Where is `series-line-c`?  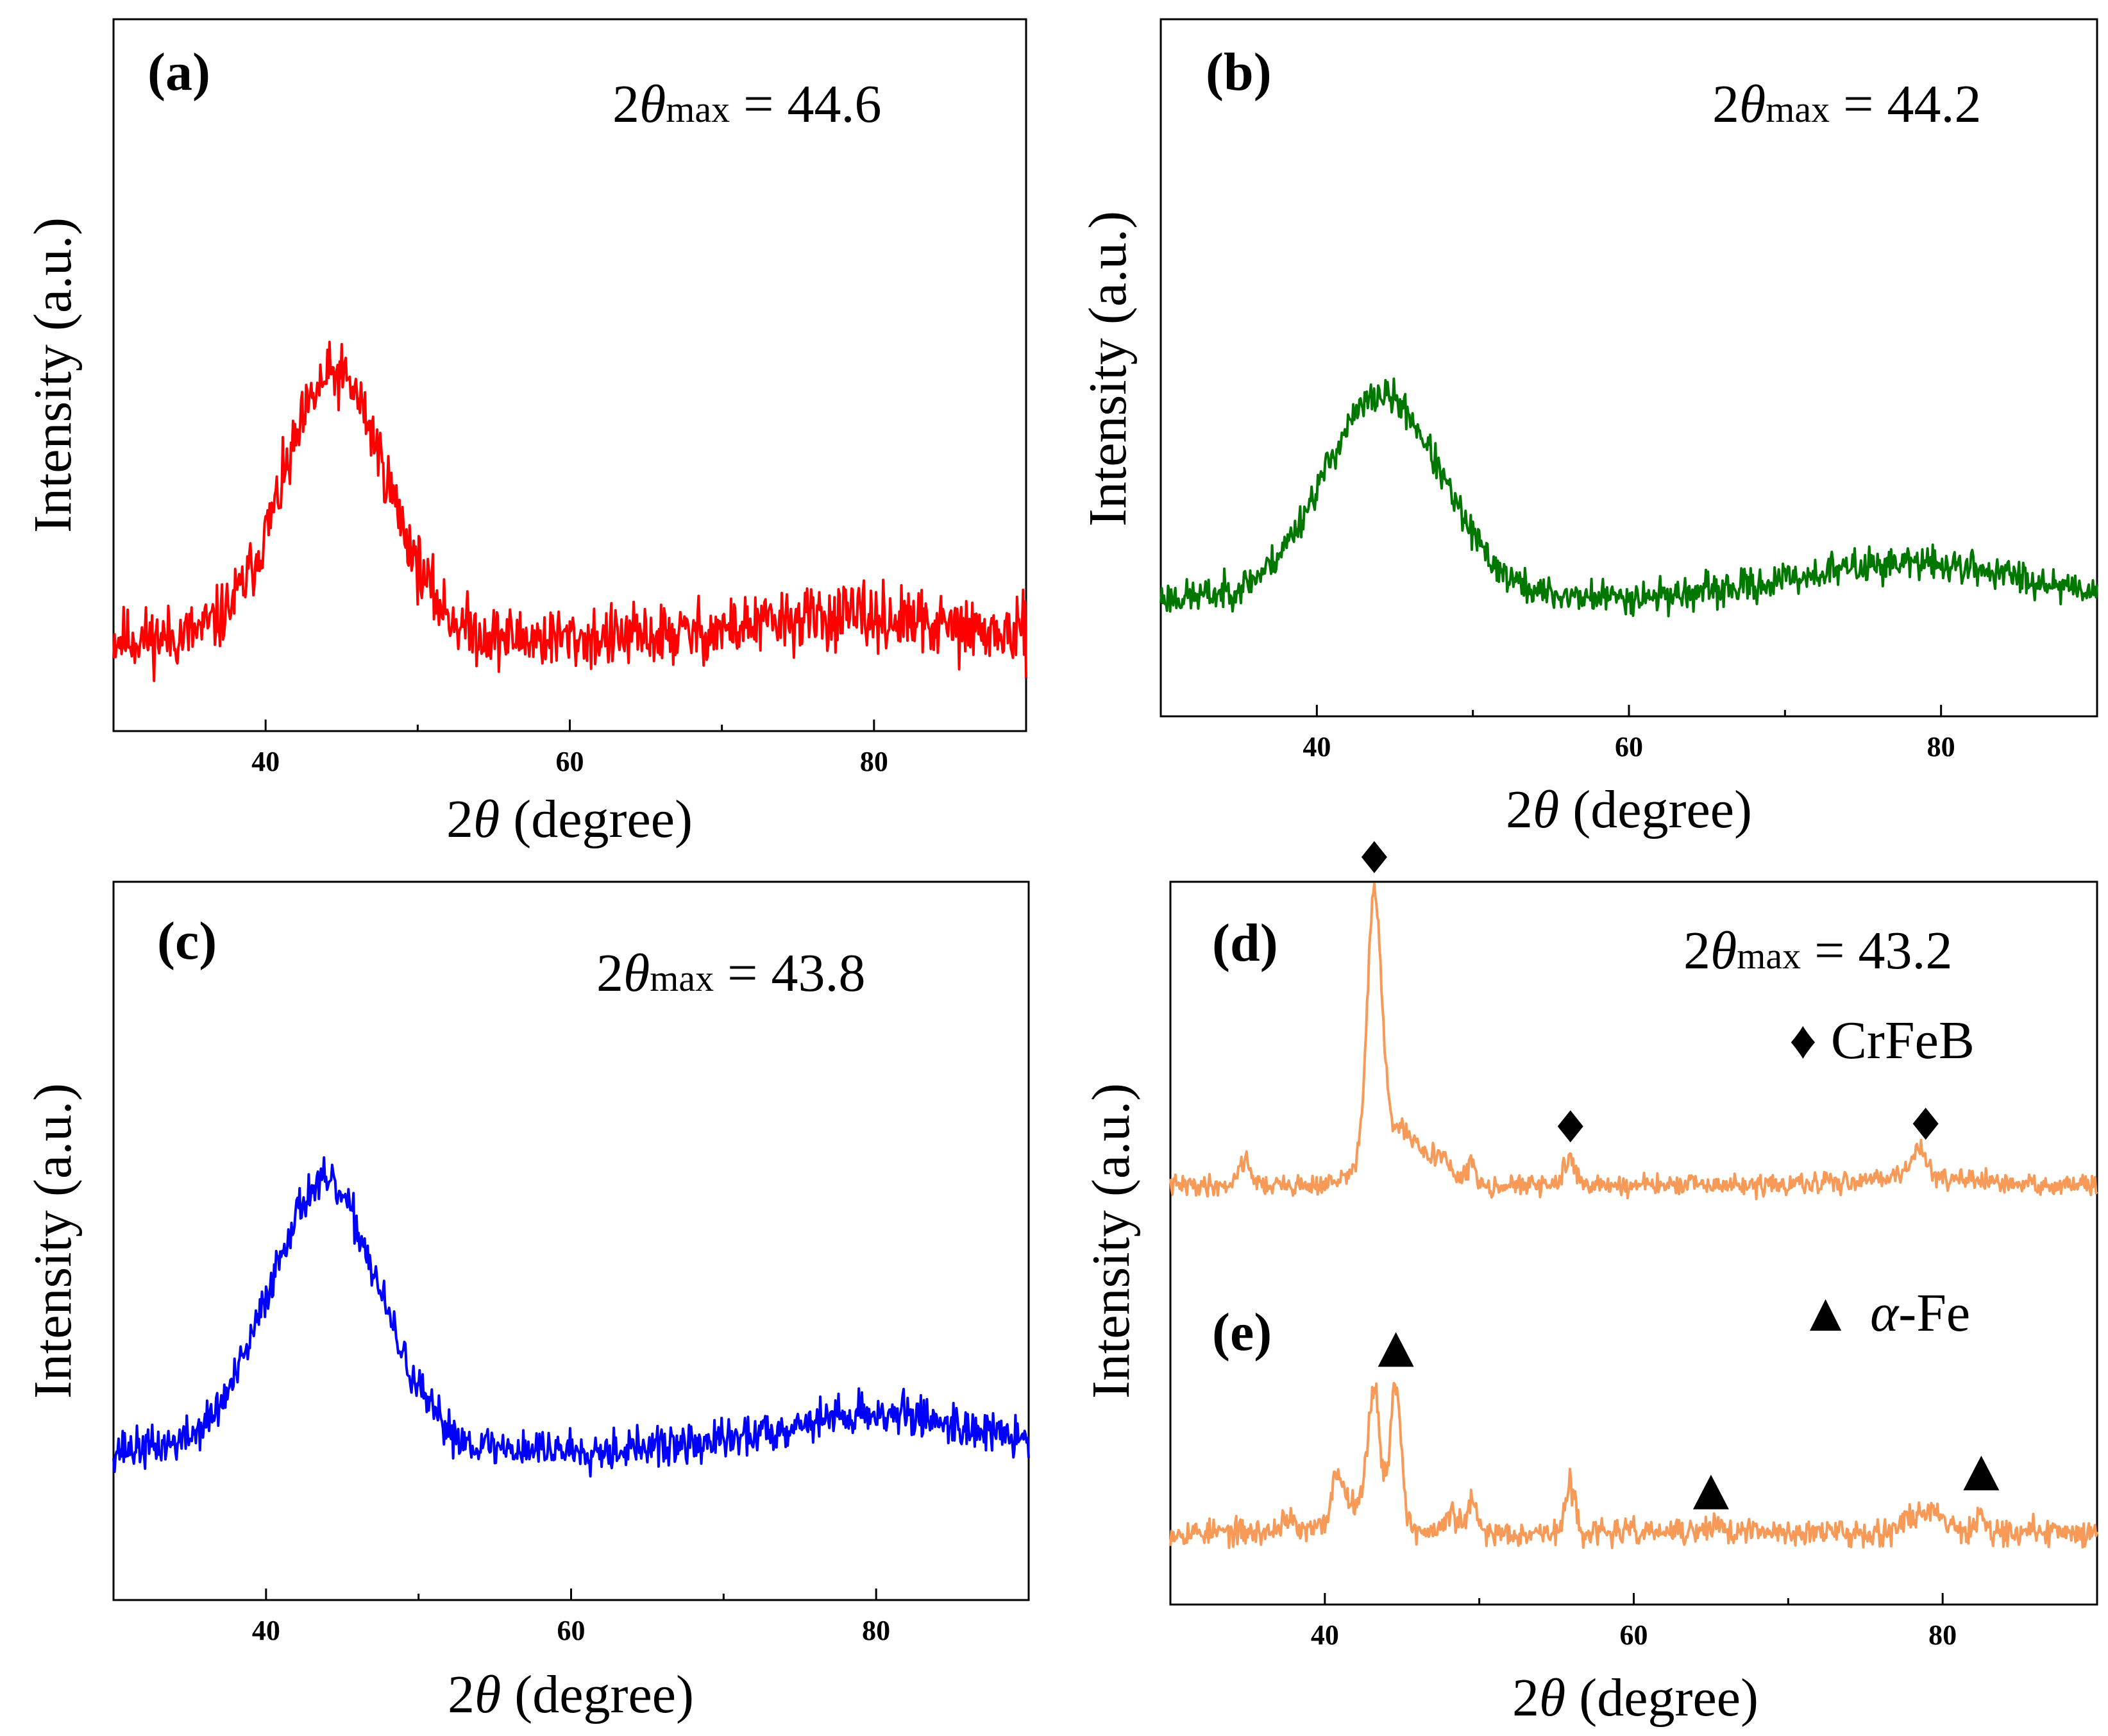
series-line-c is located at coordinates (571, 1317).